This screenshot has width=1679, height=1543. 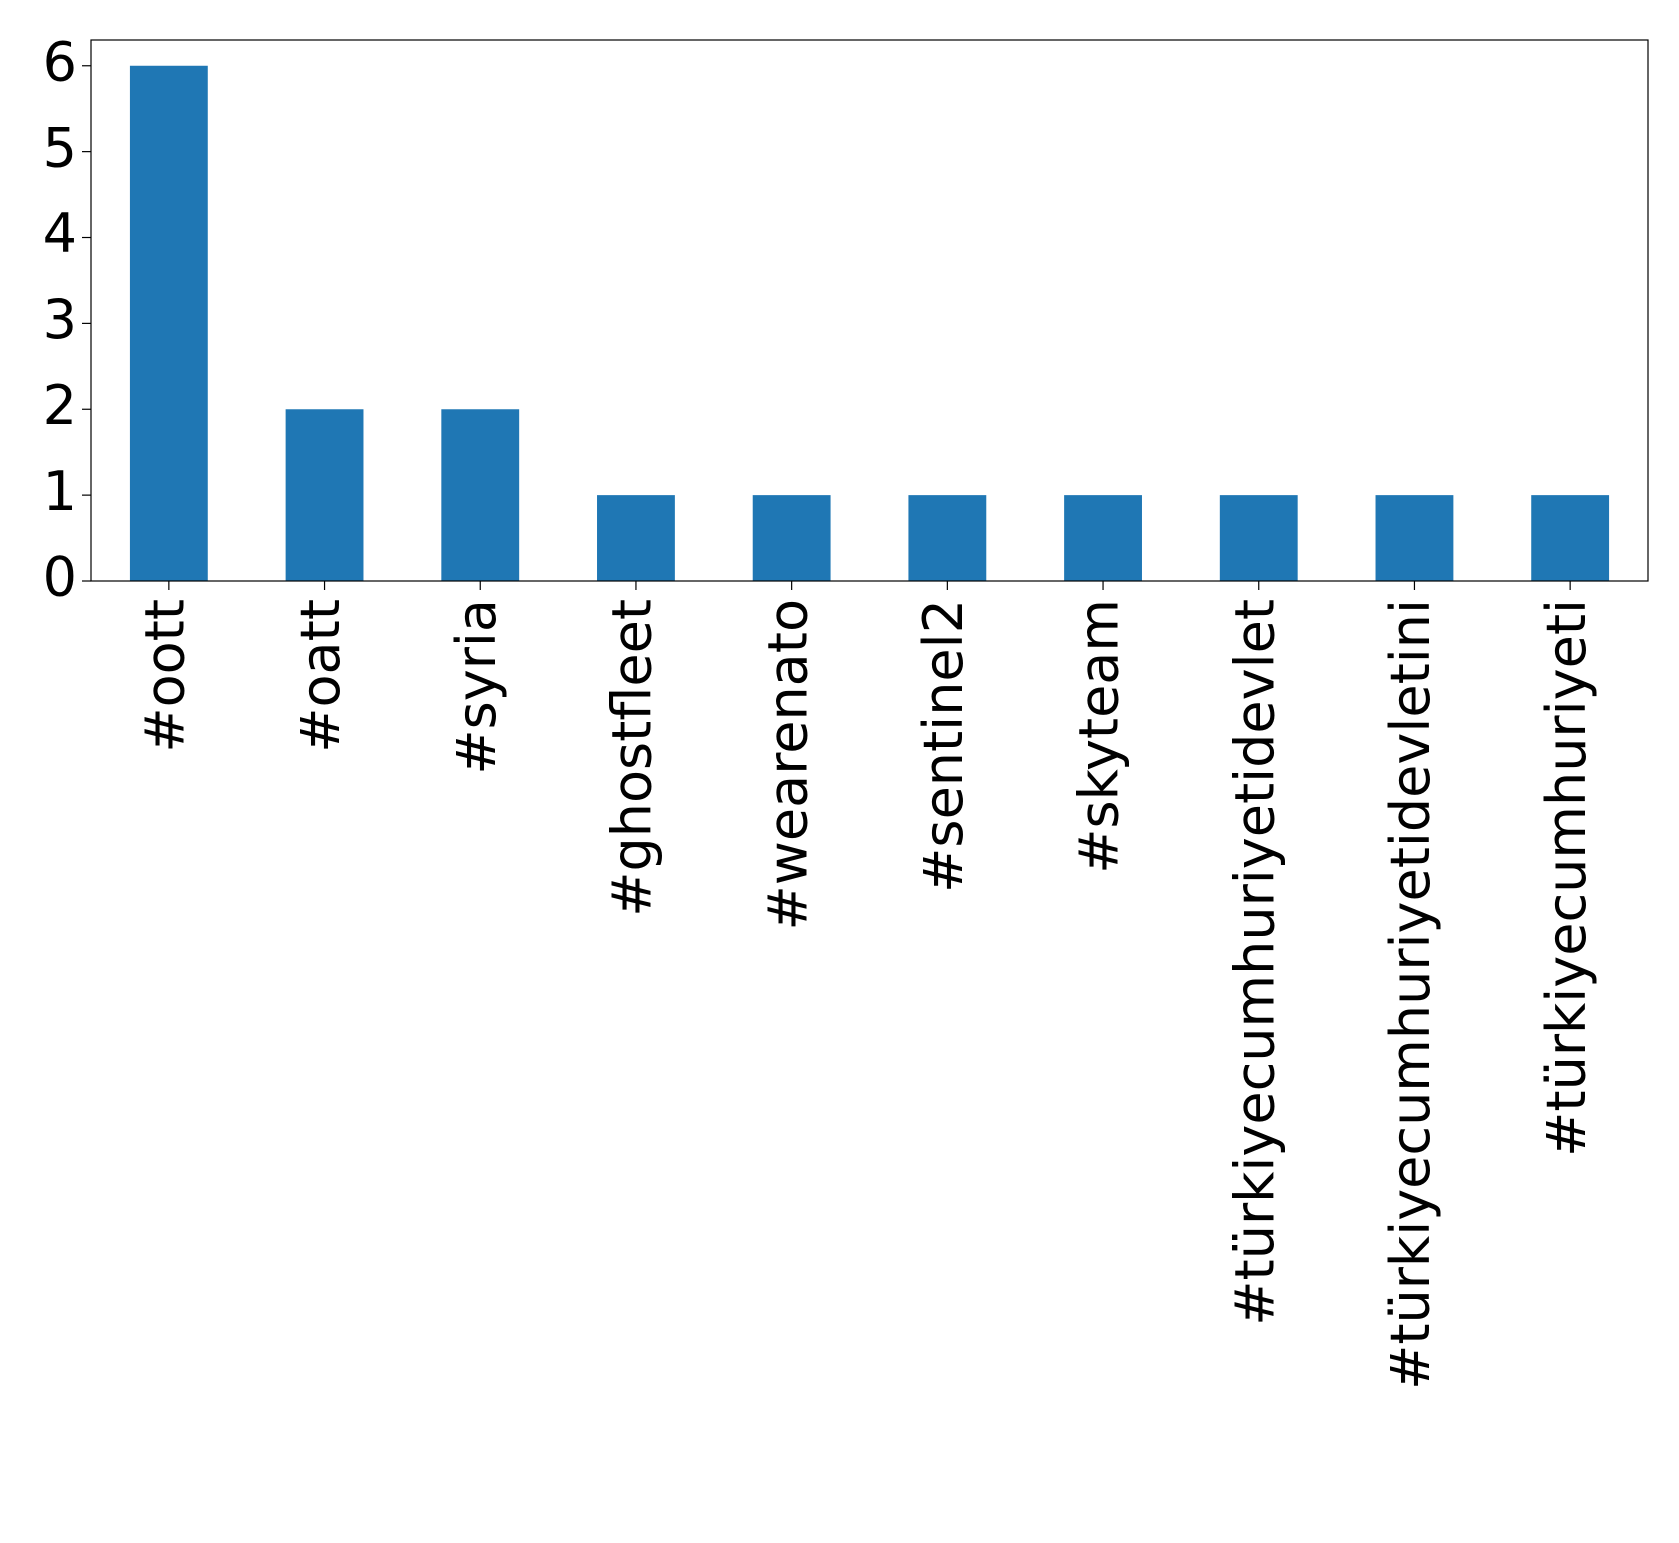 I want to click on x-tick-label: #türkiyecumhuriyetidevletini, so click(x=1410, y=994).